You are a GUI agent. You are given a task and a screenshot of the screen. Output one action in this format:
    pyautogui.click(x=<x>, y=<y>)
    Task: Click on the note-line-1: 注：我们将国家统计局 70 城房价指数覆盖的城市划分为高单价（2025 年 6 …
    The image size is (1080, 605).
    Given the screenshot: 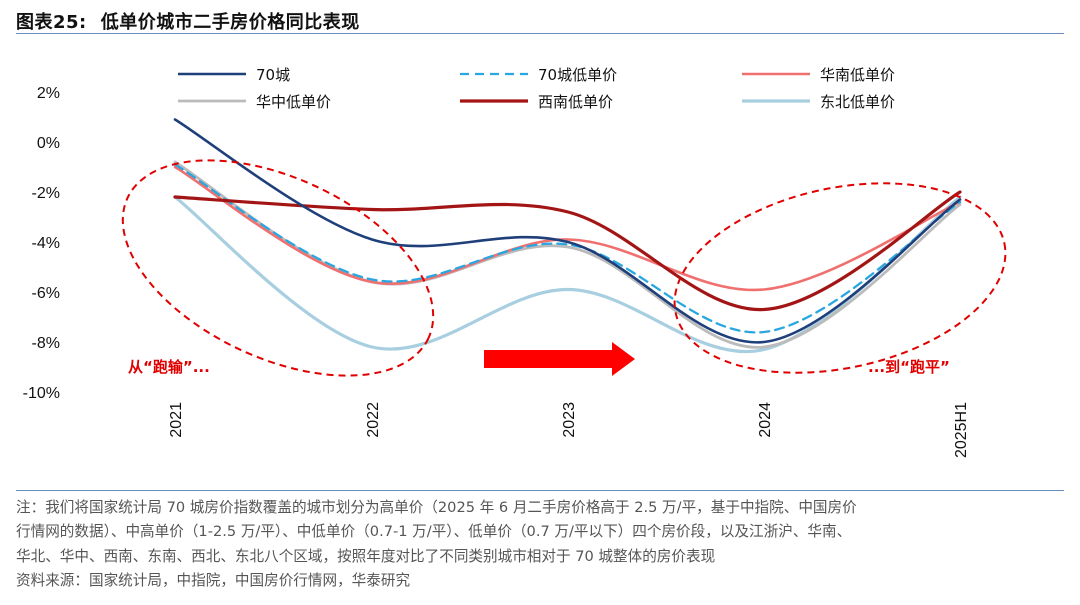 What is the action you would take?
    pyautogui.click(x=436, y=507)
    